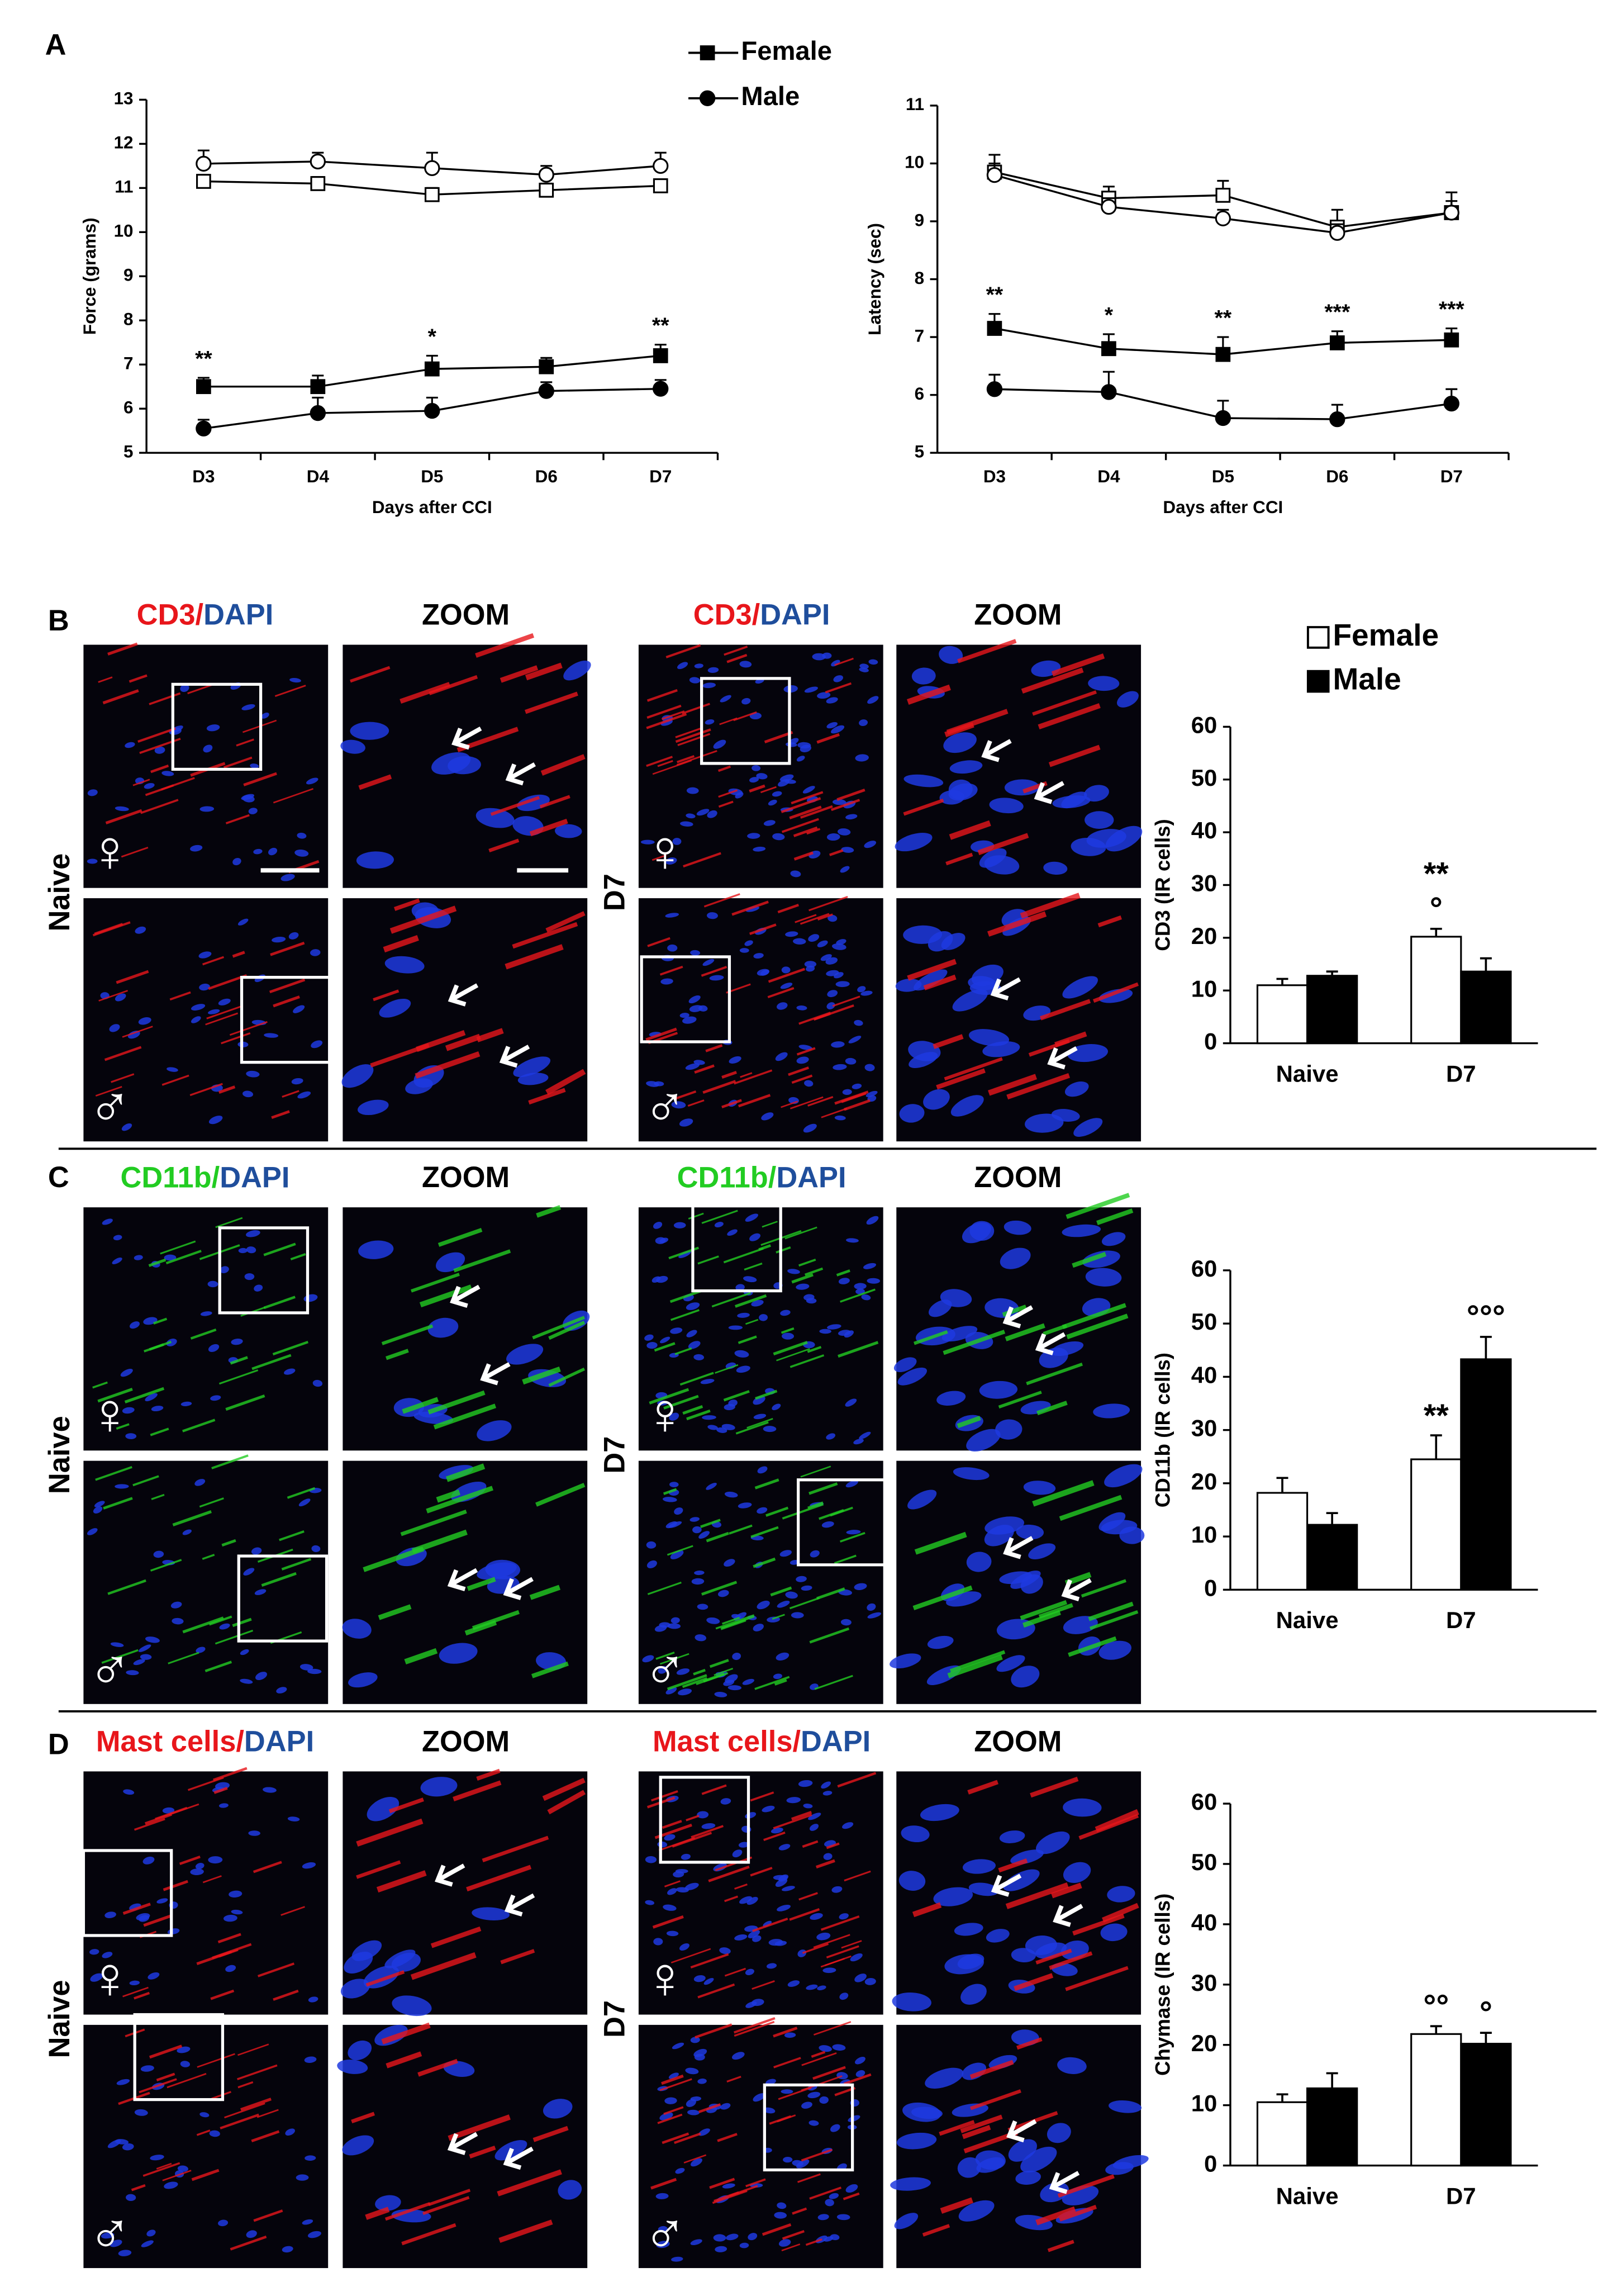 The width and height of the screenshot is (1617, 2296). What do you see at coordinates (1337, 476) in the screenshot?
I see `x-tick-label: D6` at bounding box center [1337, 476].